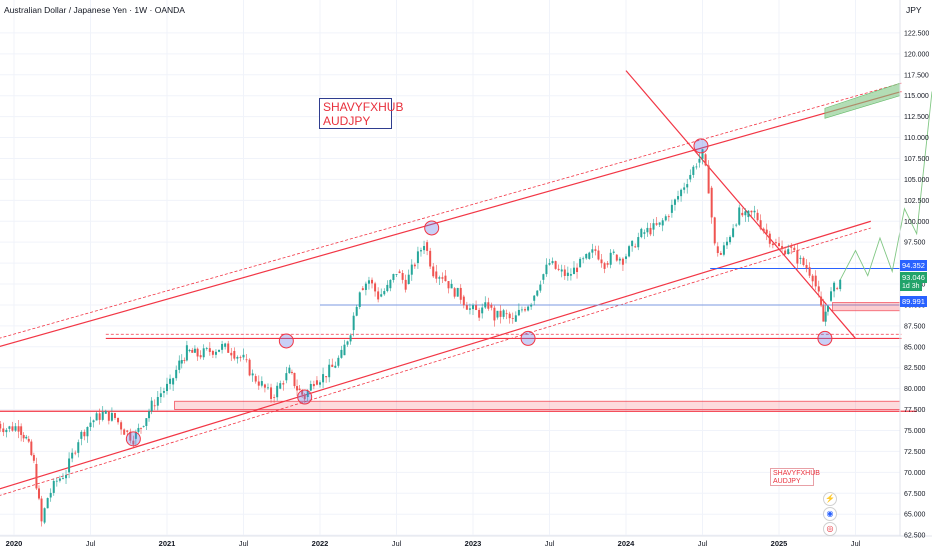  I want to click on eye-icon: ◎, so click(830, 529).